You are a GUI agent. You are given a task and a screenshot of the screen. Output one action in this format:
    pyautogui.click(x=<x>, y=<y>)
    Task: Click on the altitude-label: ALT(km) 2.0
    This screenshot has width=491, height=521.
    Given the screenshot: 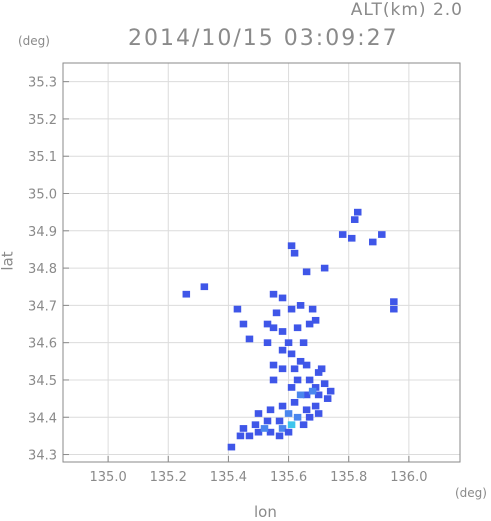 What is the action you would take?
    pyautogui.click(x=406, y=10)
    